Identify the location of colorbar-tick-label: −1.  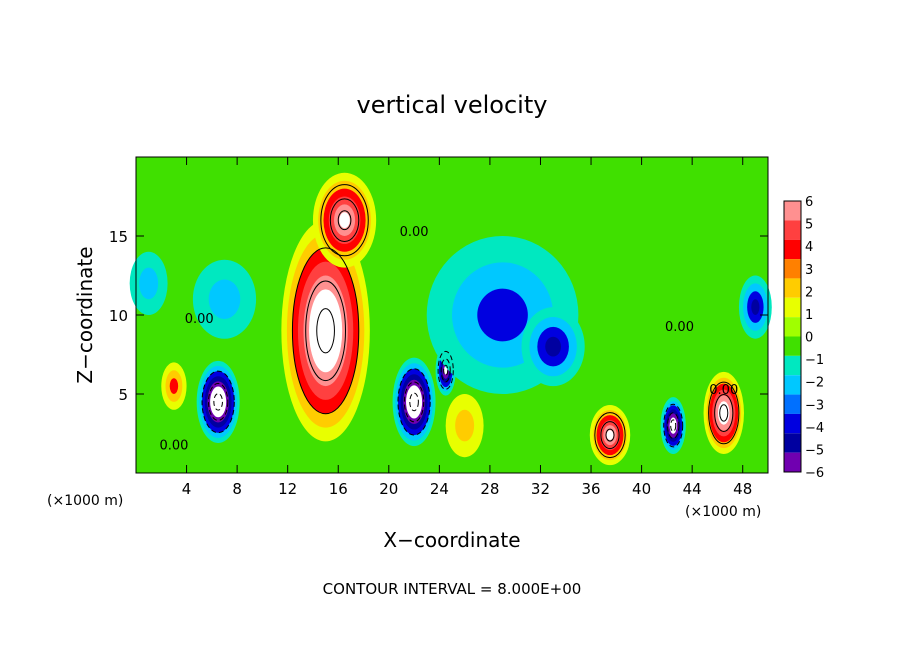
(814, 360).